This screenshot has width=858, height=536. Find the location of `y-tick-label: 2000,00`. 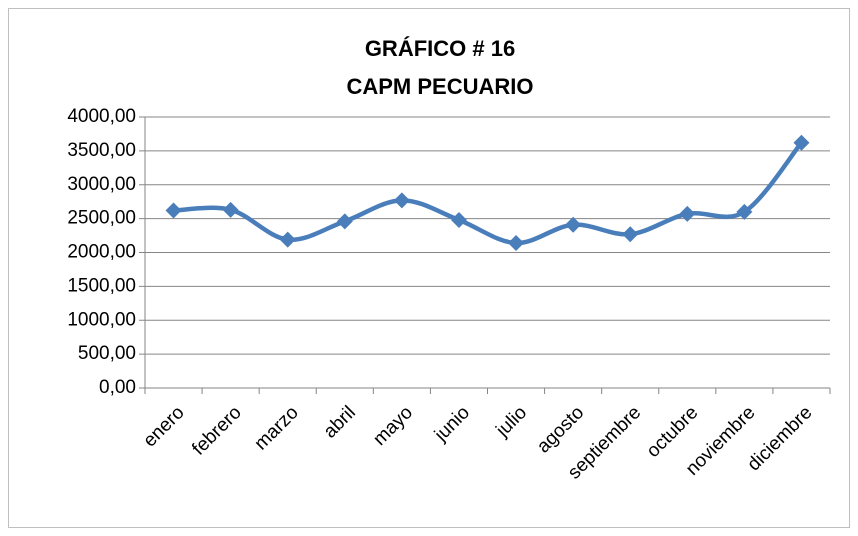

y-tick-label: 2000,00 is located at coordinates (101, 252).